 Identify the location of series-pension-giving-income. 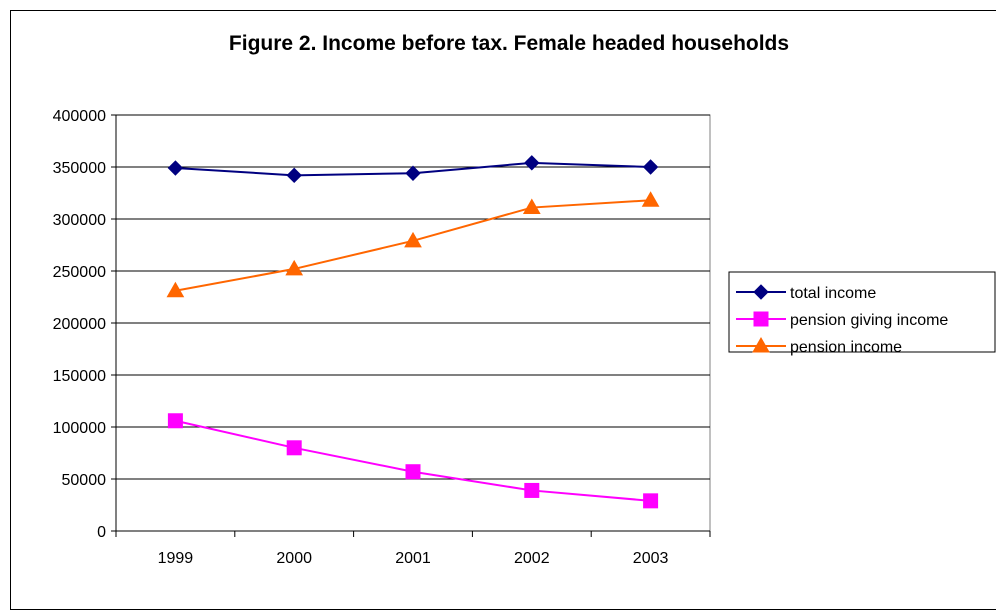
(413, 461).